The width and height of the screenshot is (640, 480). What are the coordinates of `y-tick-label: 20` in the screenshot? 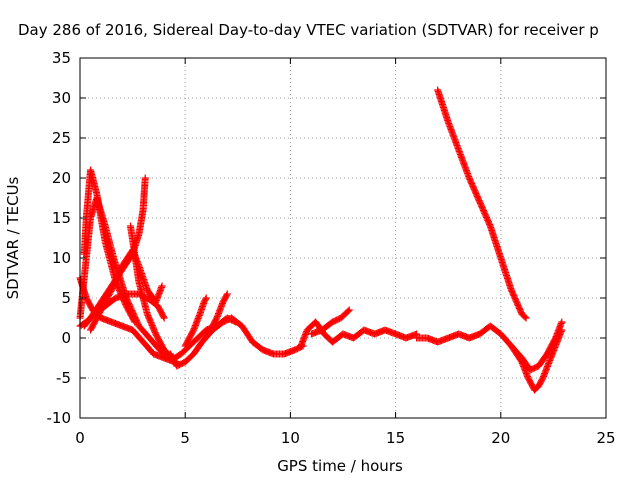 It's located at (61, 178).